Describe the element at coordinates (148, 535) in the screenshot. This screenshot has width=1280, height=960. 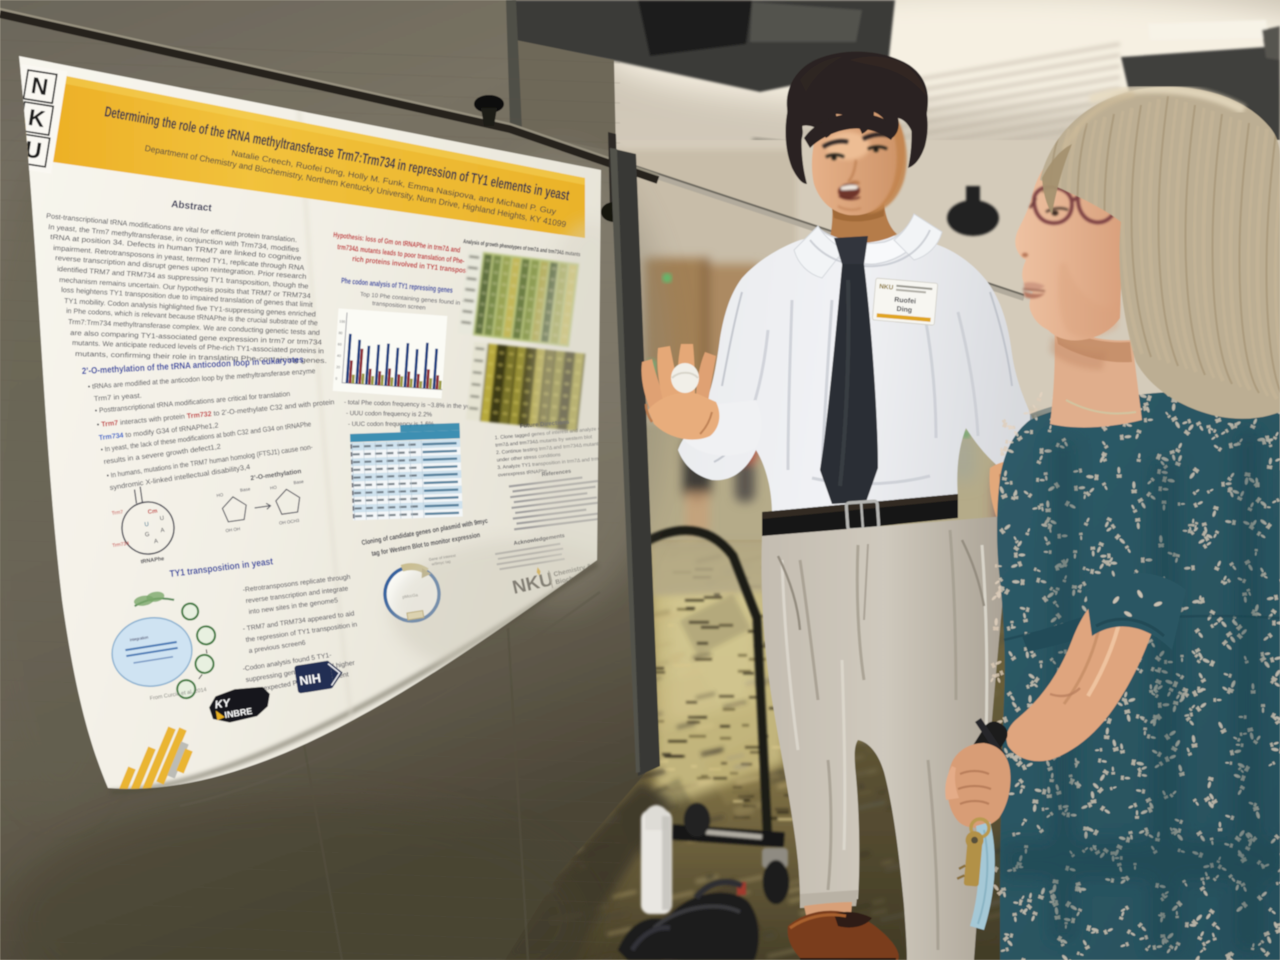
I see `svg-text: G` at that location.